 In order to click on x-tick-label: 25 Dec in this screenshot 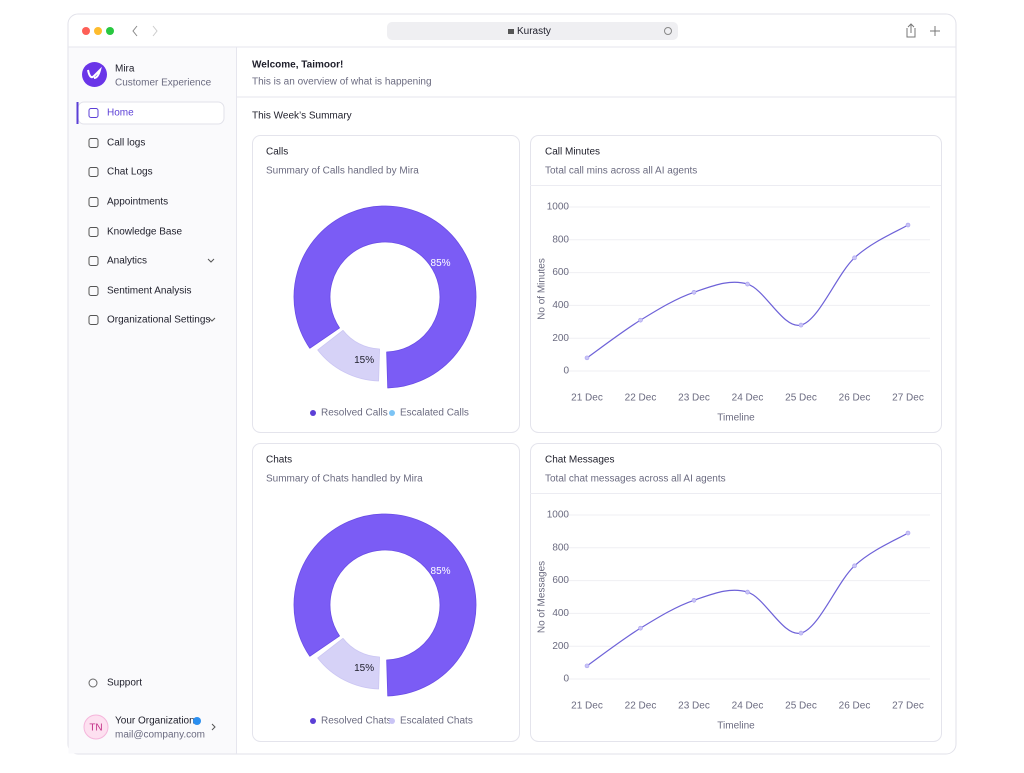, I will do `click(801, 398)`.